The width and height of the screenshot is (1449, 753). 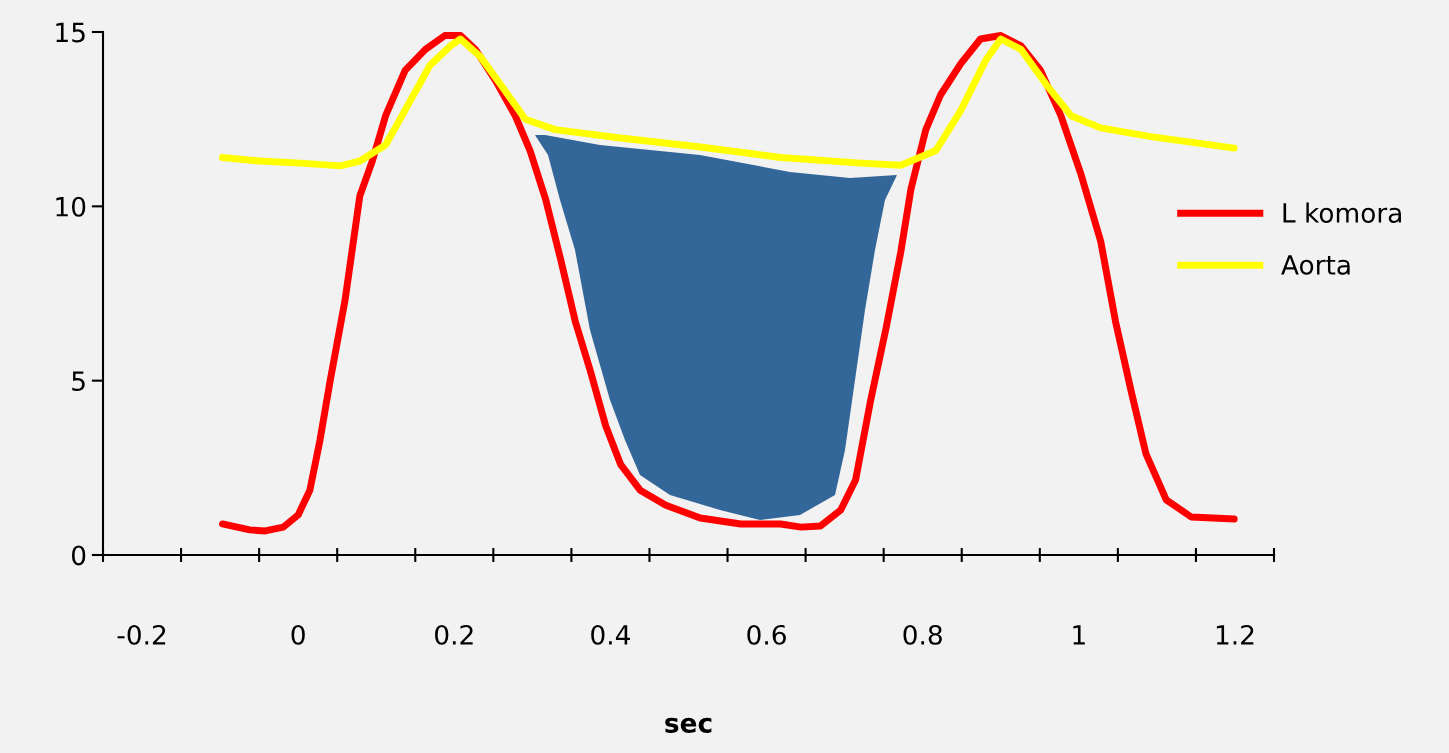 I want to click on x-tick-label: 1.2, so click(x=1235, y=634).